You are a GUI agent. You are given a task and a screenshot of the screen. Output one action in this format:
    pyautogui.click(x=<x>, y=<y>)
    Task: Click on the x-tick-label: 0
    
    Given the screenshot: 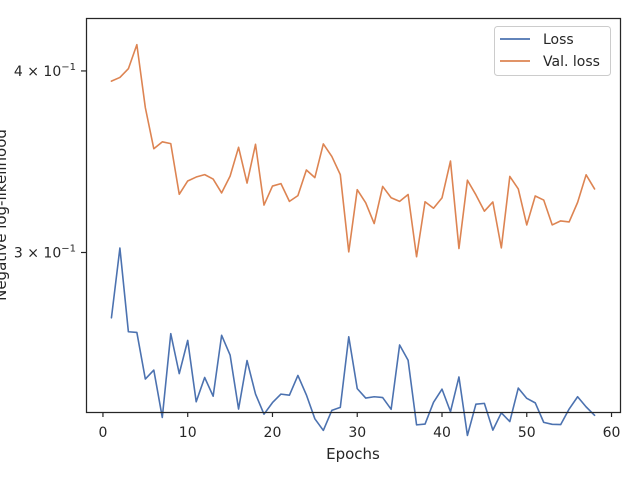 What is the action you would take?
    pyautogui.click(x=102, y=433)
    